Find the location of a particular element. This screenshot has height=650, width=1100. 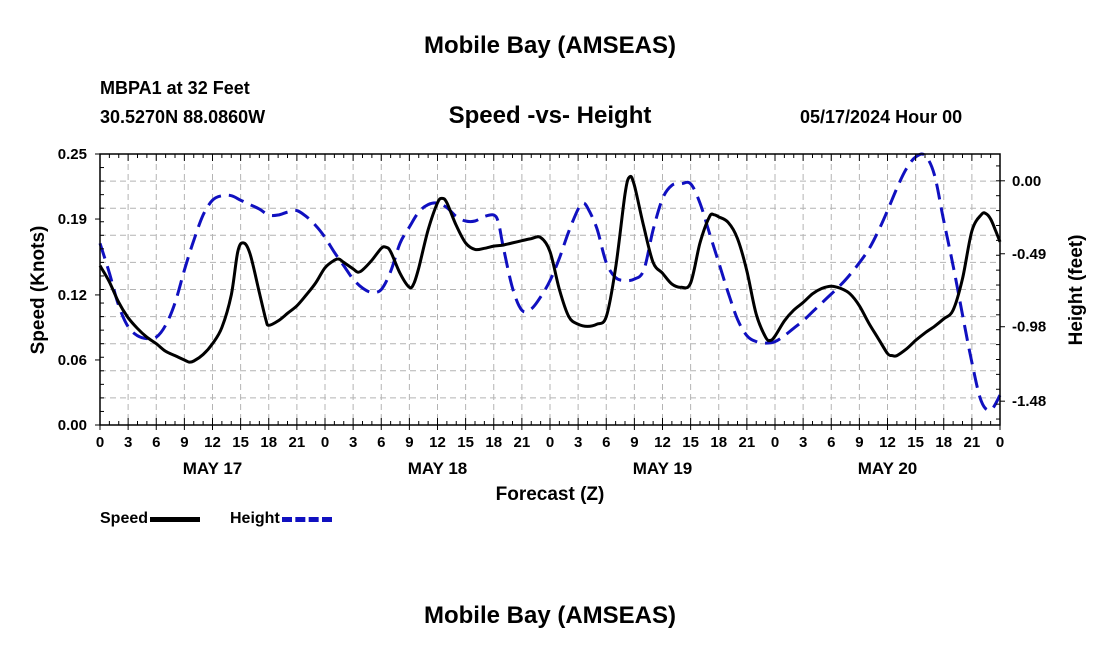

station-coordinates: 30.5270N 88.0860W is located at coordinates (183, 117).